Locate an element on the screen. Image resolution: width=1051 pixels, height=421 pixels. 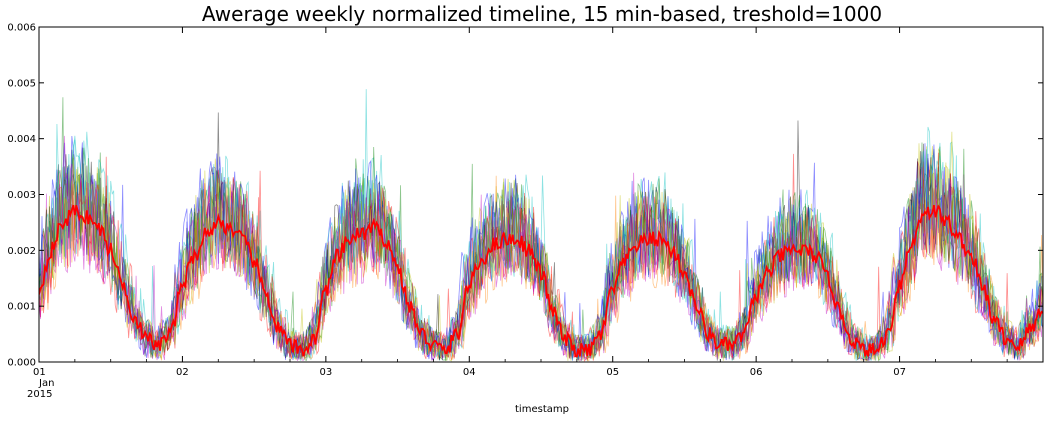
x-tick-label: 04 is located at coordinates (469, 372).